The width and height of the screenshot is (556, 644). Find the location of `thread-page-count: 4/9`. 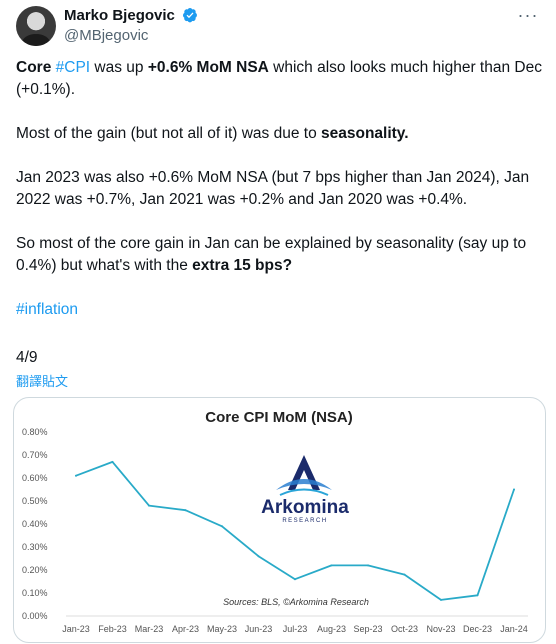

thread-page-count: 4/9 is located at coordinates (27, 357).